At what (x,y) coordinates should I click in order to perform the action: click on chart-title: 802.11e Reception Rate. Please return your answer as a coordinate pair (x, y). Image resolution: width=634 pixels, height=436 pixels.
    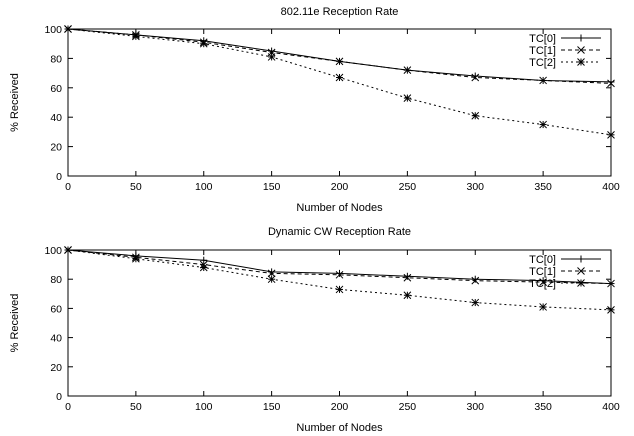
    Looking at the image, I should click on (340, 12).